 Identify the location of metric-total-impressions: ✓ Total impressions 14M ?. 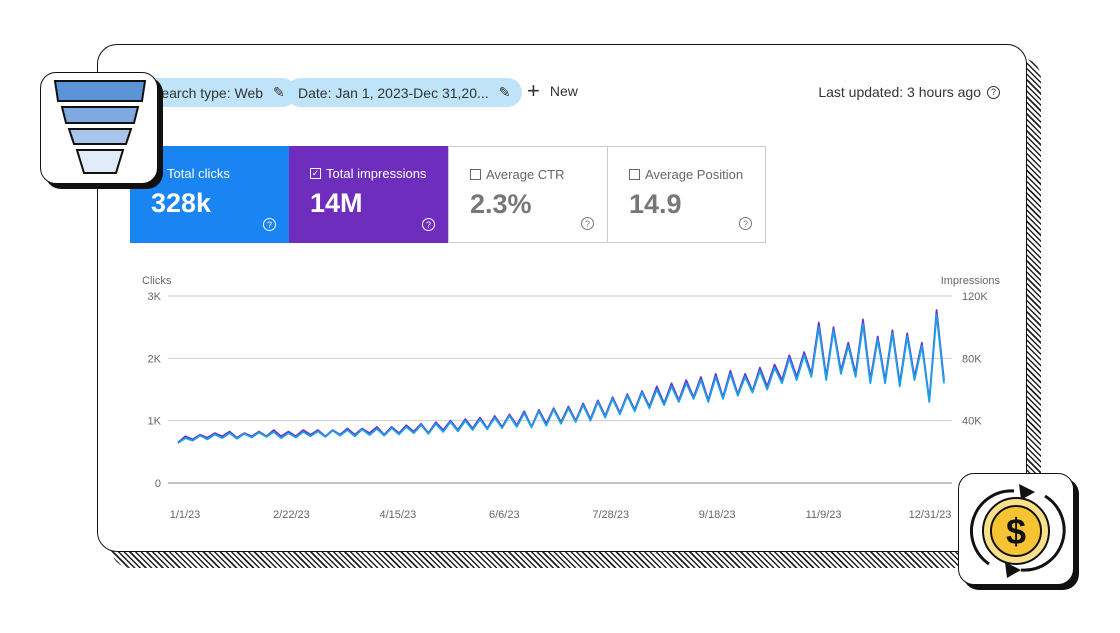
(368, 194).